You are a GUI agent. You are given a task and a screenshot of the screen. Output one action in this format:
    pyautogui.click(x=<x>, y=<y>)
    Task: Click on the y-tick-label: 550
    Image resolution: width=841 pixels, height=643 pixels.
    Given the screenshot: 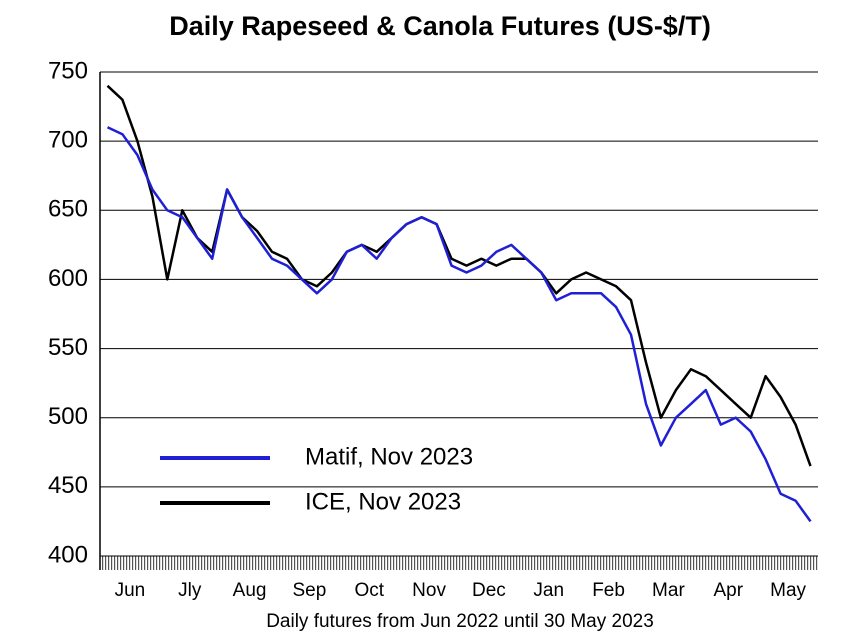 What is the action you would take?
    pyautogui.click(x=68, y=347)
    